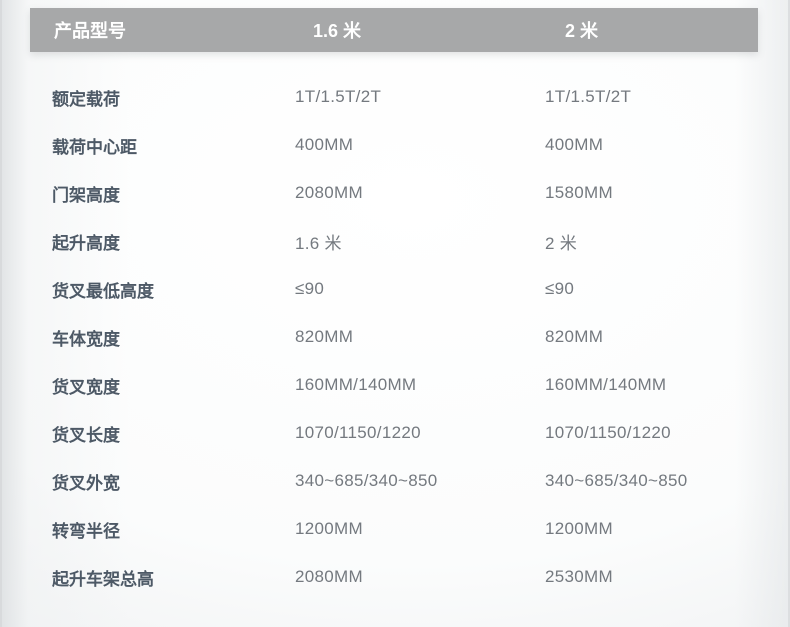 The width and height of the screenshot is (790, 627). I want to click on spec-table-header: 产品型号 1.6 米 2 米, so click(394, 30).